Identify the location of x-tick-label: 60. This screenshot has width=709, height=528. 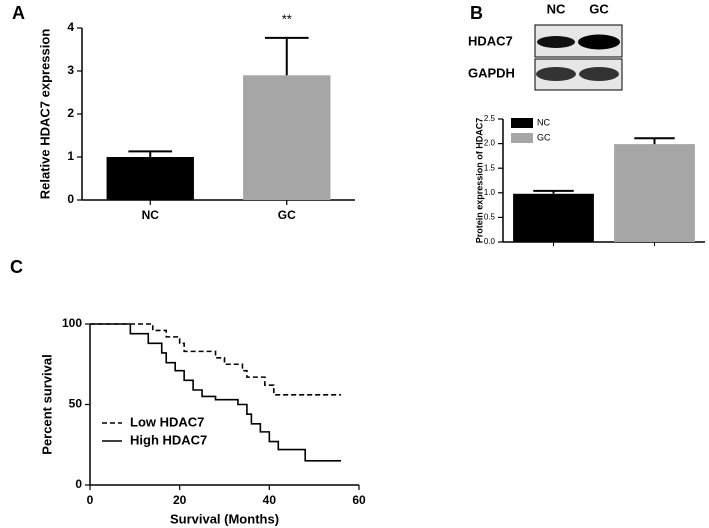
(359, 500).